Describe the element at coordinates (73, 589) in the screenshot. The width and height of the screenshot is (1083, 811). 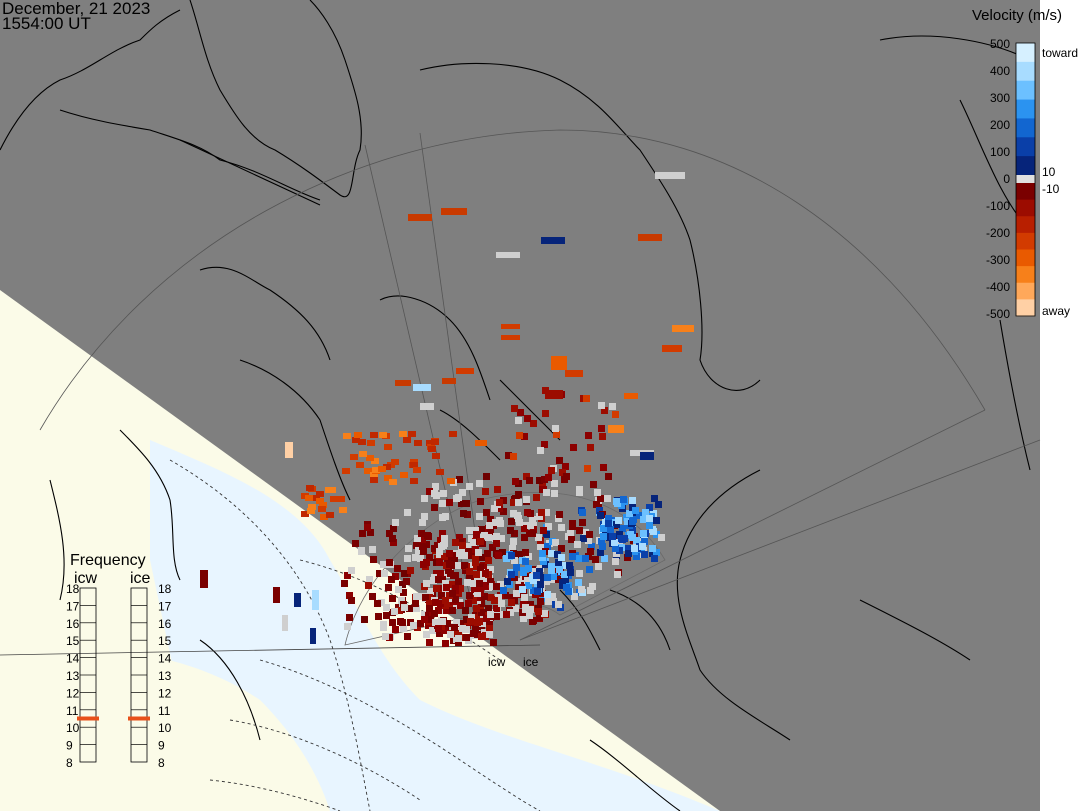
I see `frequency-tick-label: 18` at that location.